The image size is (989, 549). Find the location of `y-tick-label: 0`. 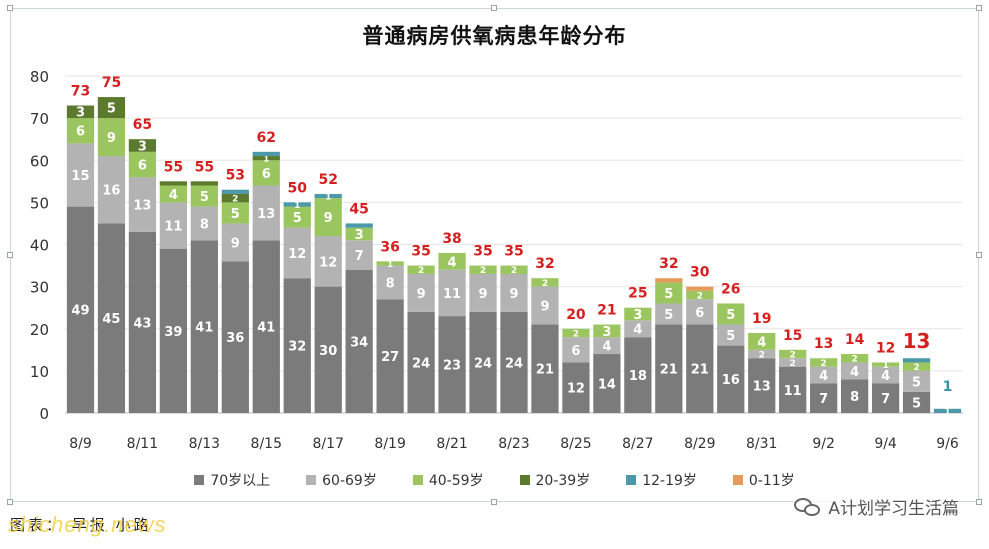

y-tick-label: 0 is located at coordinates (44, 414).